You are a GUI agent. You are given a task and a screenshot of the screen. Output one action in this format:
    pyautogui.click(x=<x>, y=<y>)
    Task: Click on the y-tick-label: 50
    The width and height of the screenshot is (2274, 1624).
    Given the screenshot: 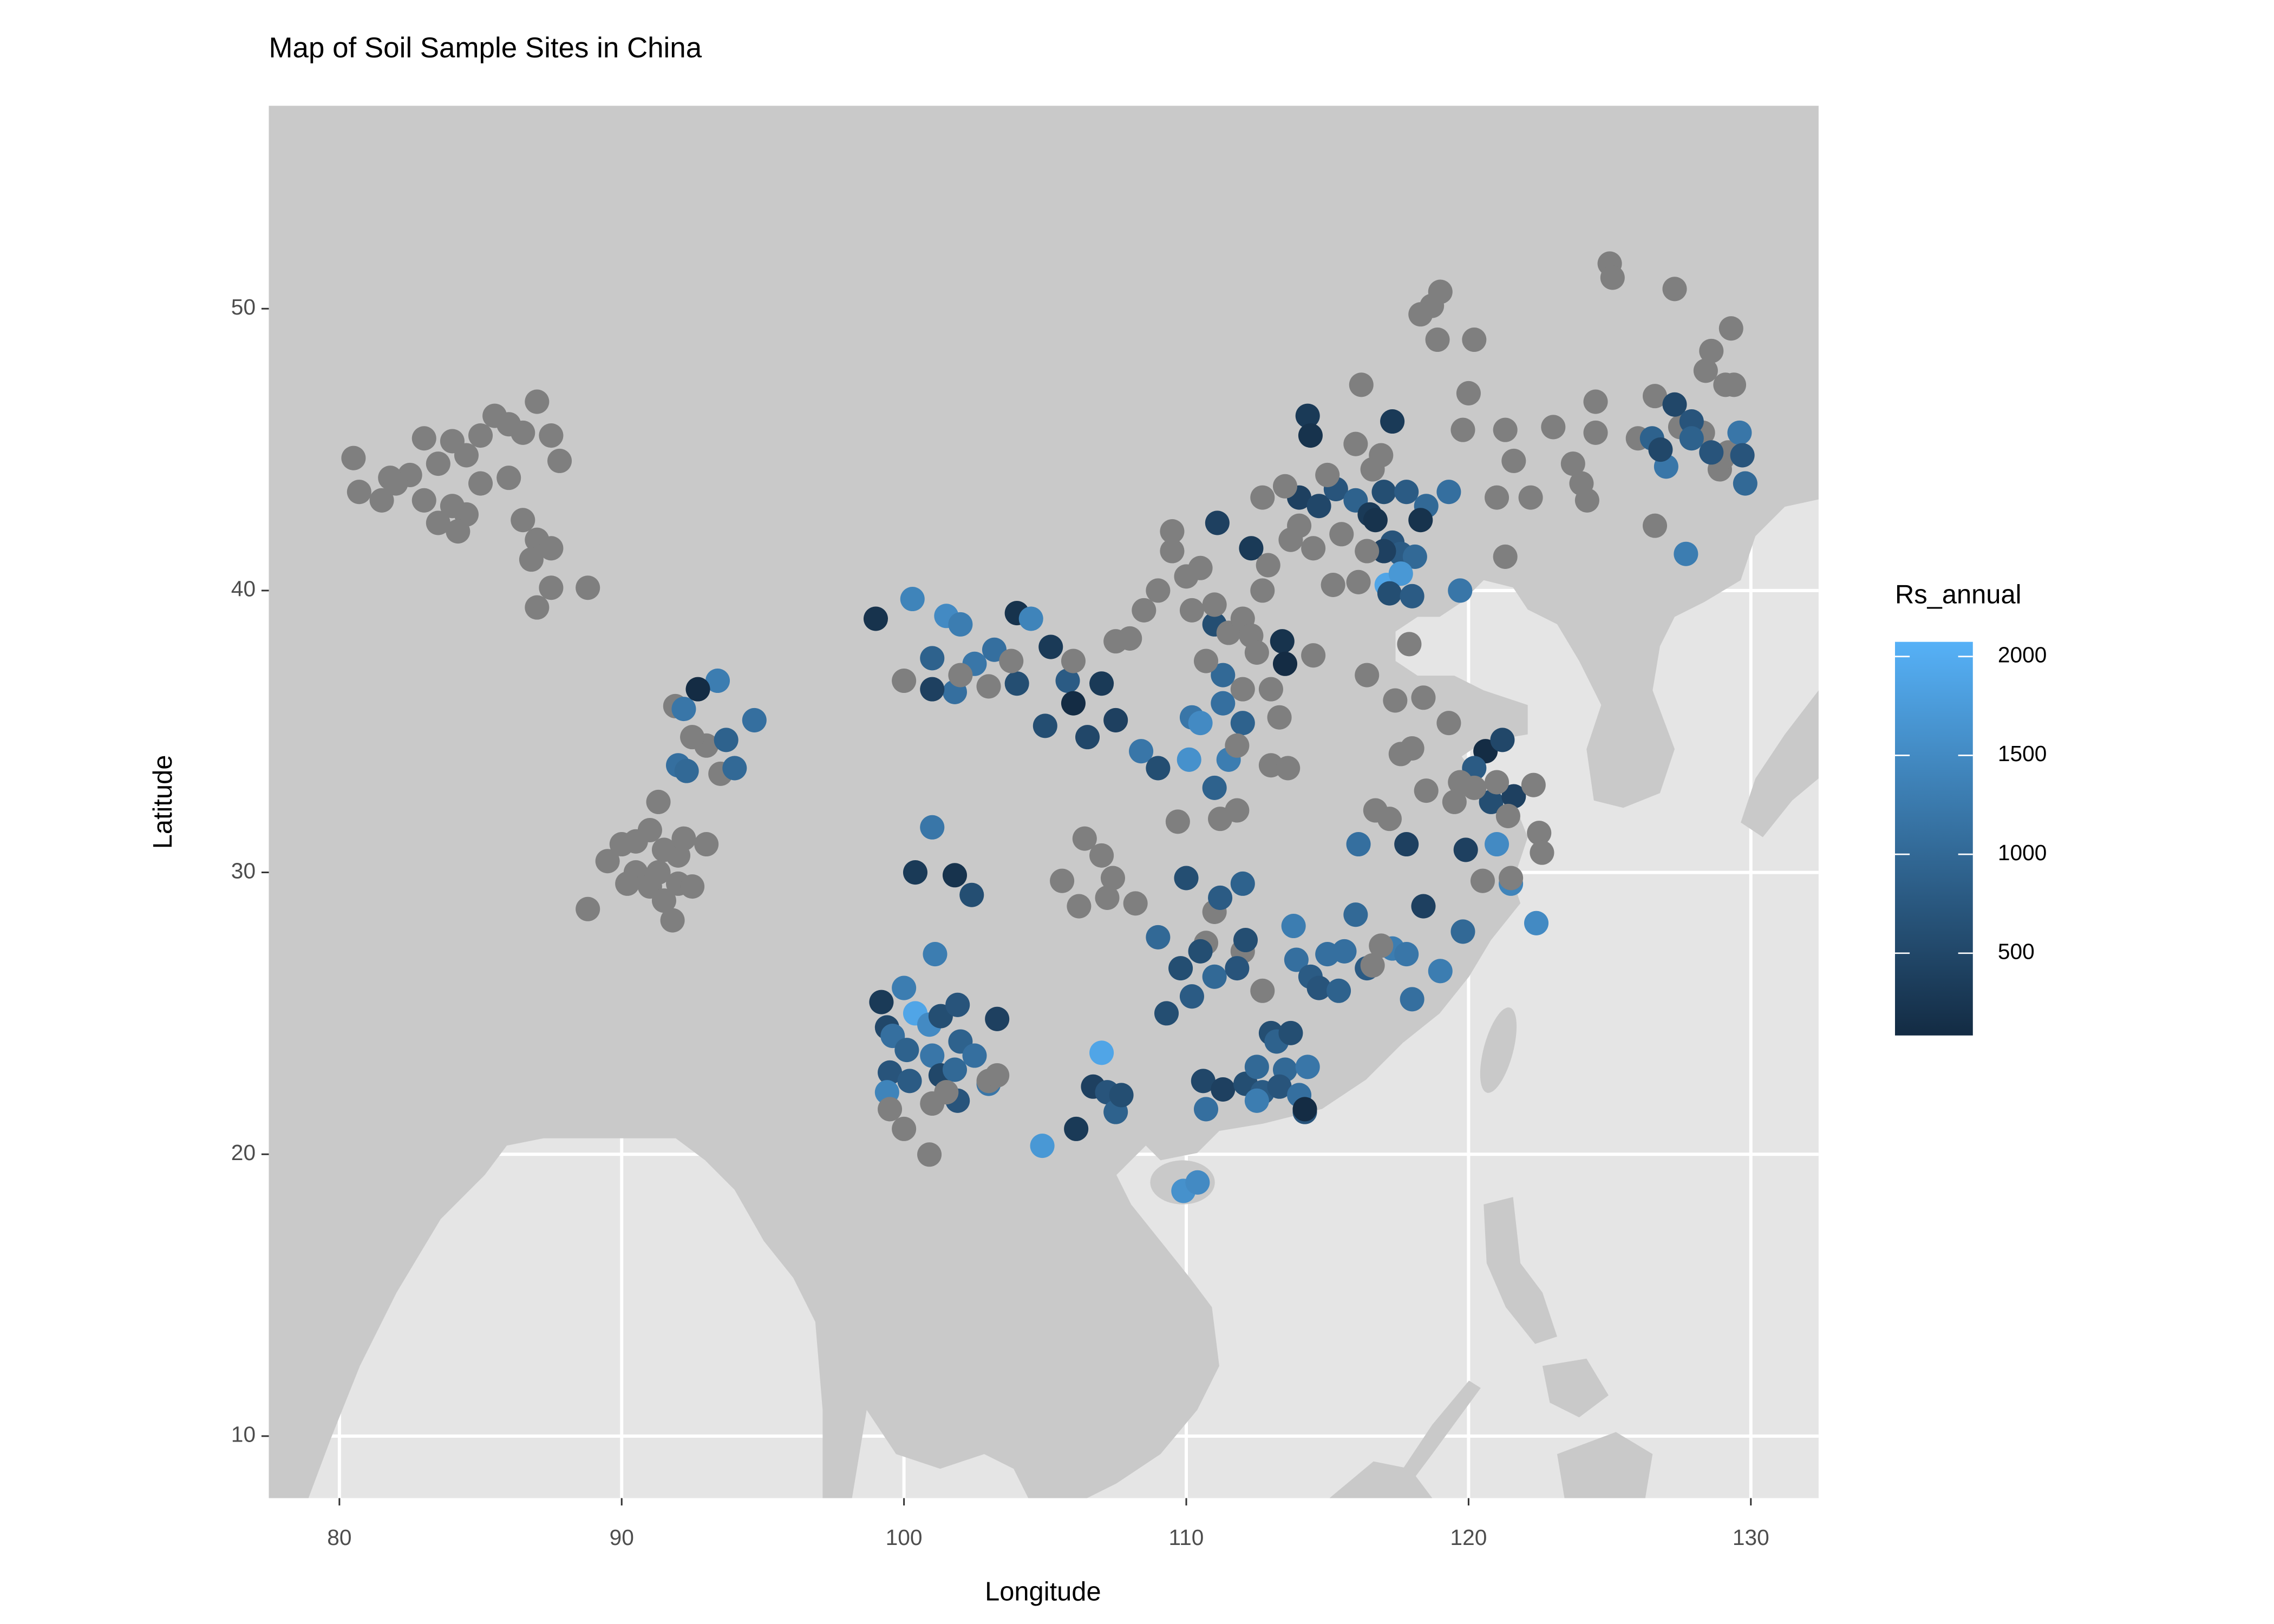 What is the action you would take?
    pyautogui.click(x=244, y=306)
    